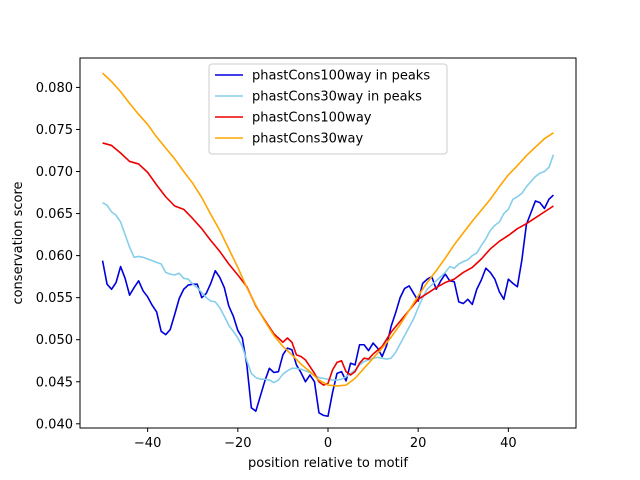  What do you see at coordinates (328, 463) in the screenshot?
I see `x-axis-label: position relative to motif` at bounding box center [328, 463].